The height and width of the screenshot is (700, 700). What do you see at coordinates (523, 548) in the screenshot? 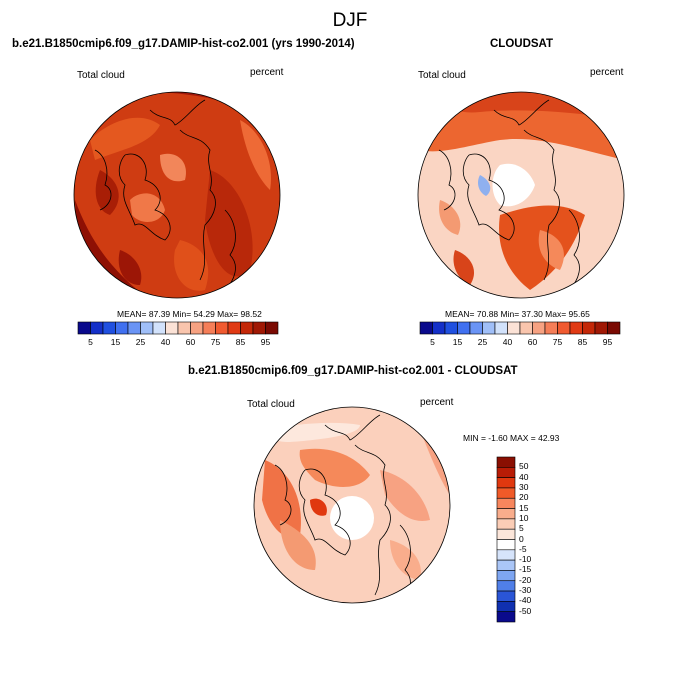
I see `colorbar-tick-label: -5` at bounding box center [523, 548].